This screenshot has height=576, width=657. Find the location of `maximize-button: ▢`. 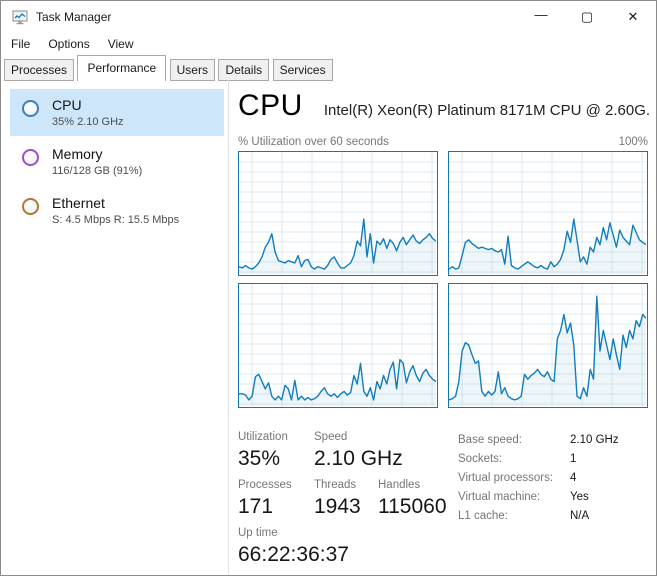

maximize-button: ▢ is located at coordinates (587, 16).